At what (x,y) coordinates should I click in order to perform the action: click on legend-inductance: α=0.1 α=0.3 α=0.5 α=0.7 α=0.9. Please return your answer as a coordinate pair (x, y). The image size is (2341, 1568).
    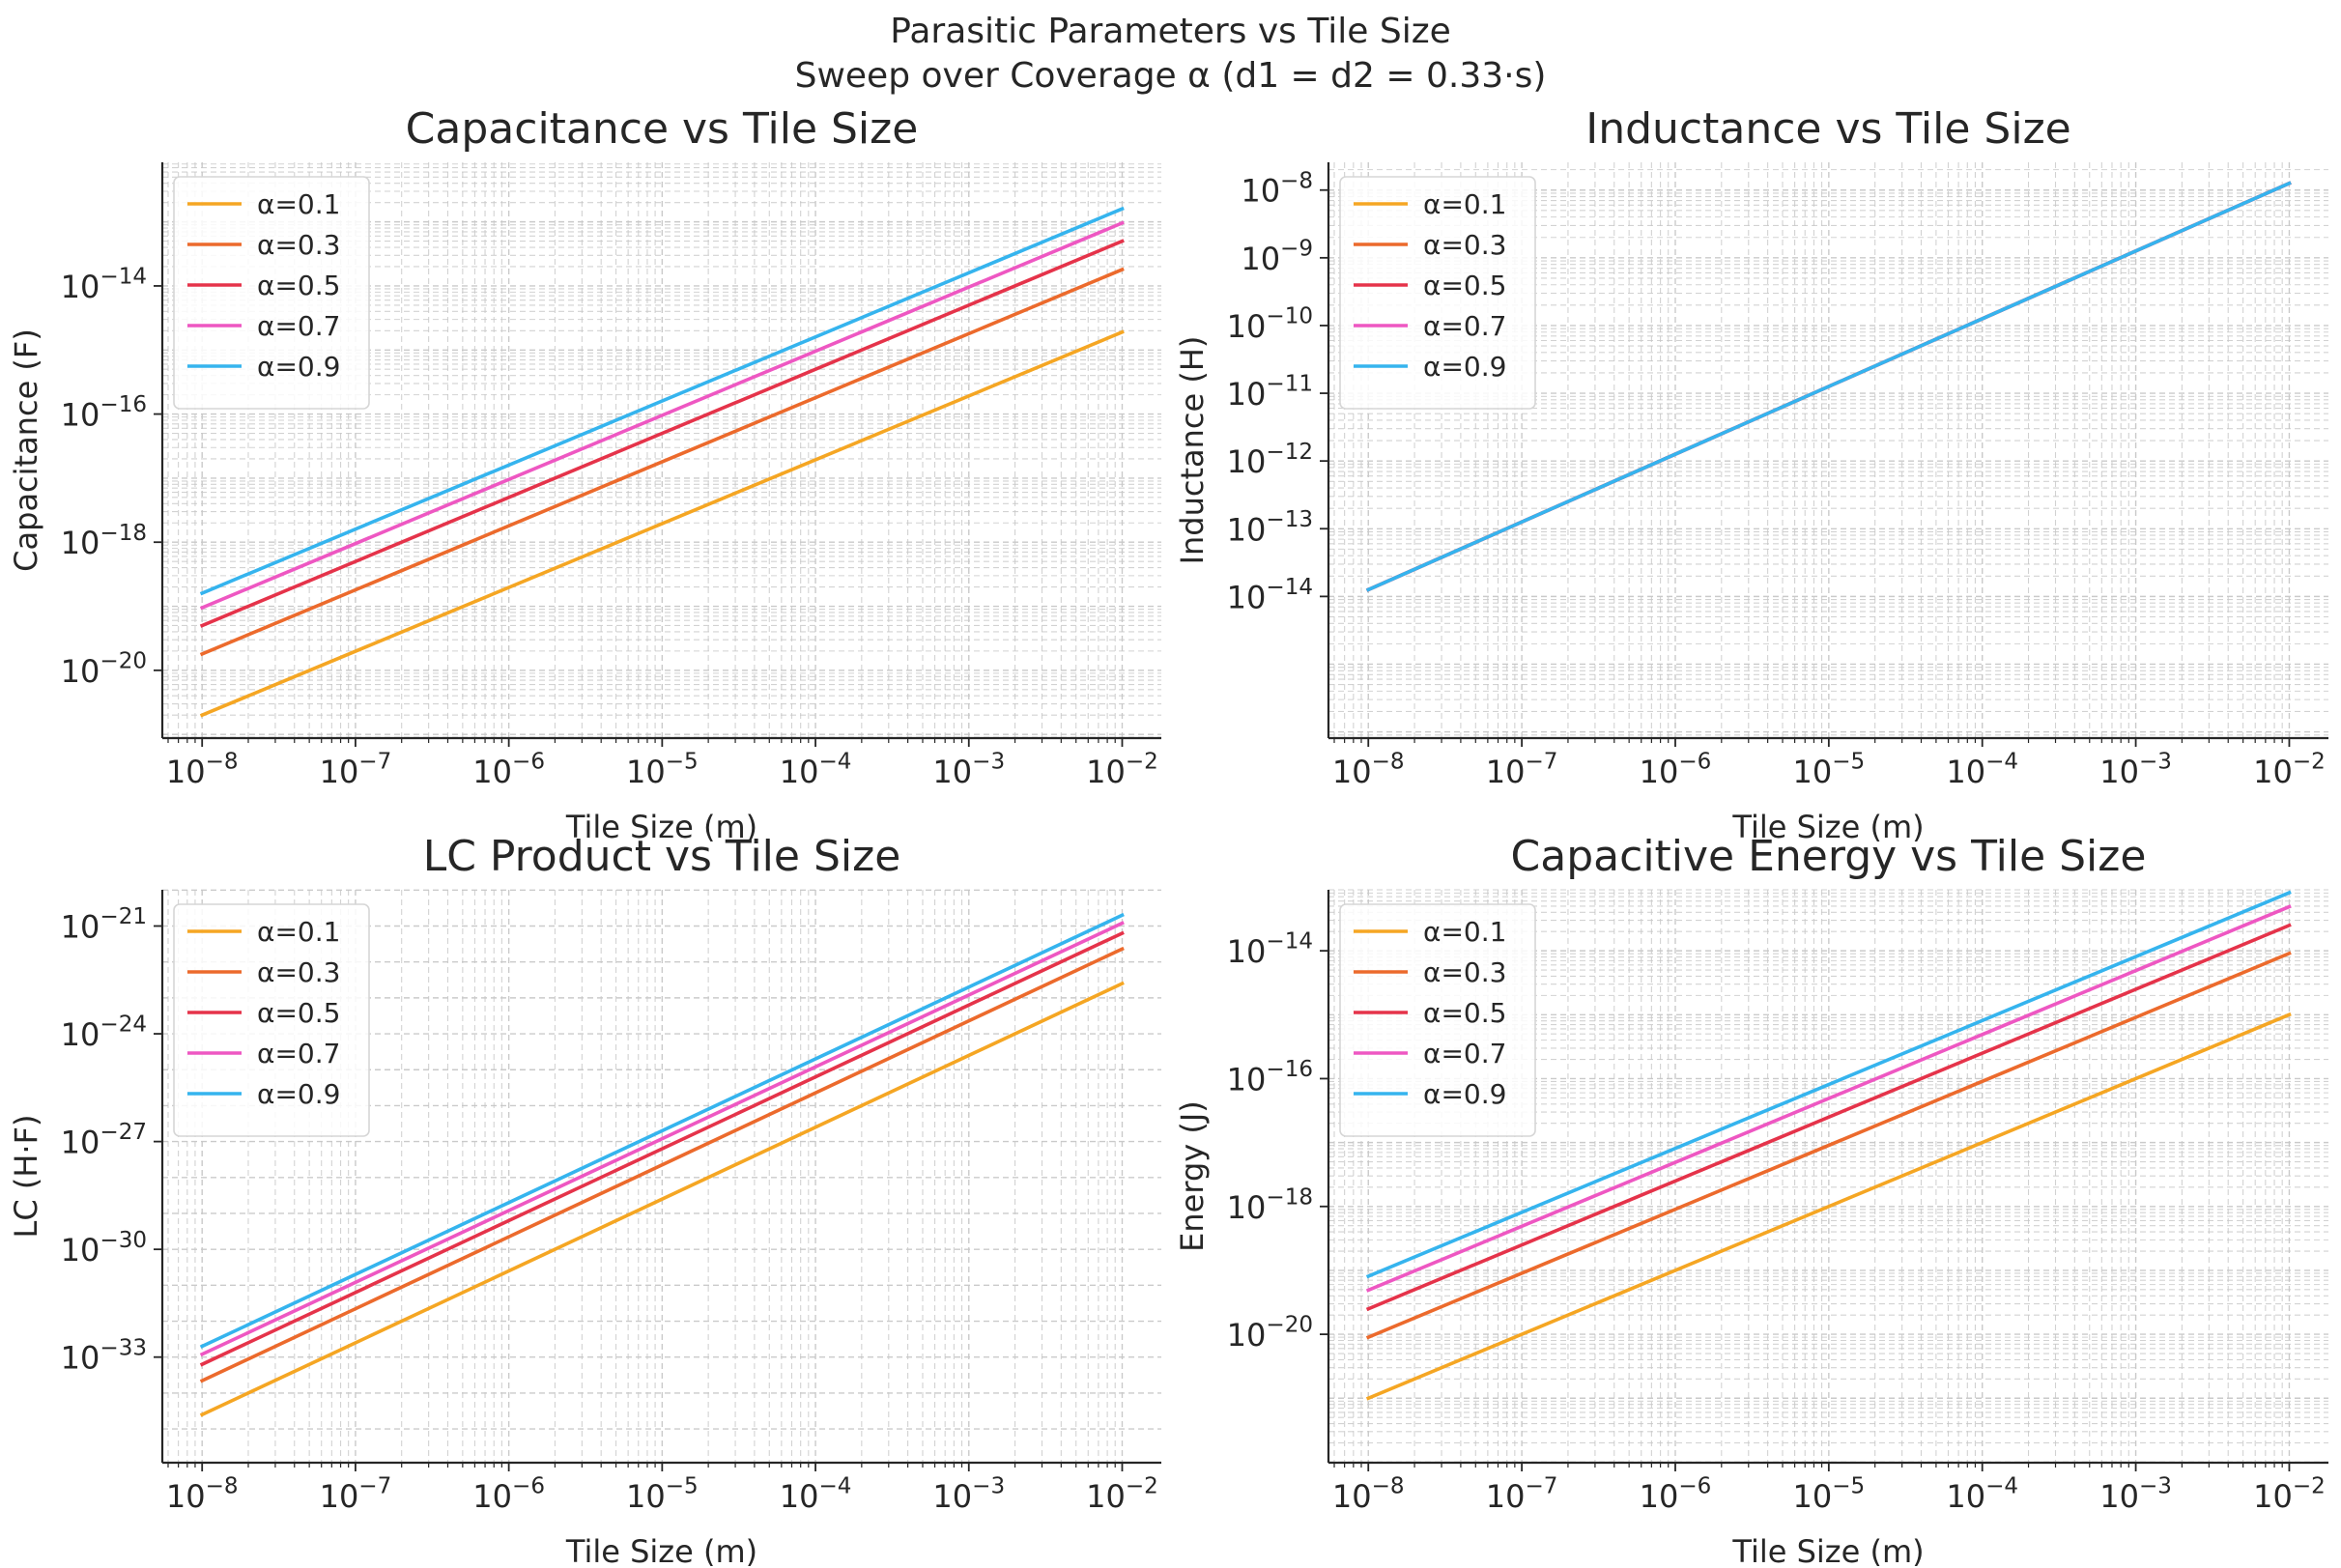
    Looking at the image, I should click on (1438, 293).